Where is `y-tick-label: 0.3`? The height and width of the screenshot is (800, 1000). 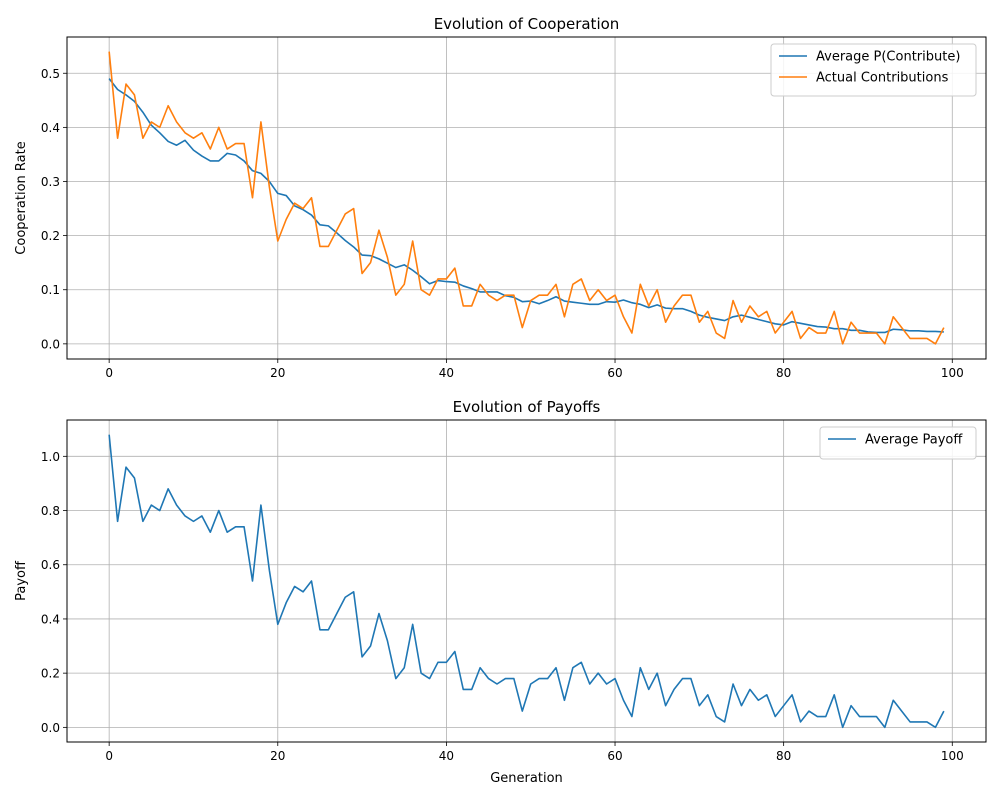
y-tick-label: 0.3 is located at coordinates (50, 182).